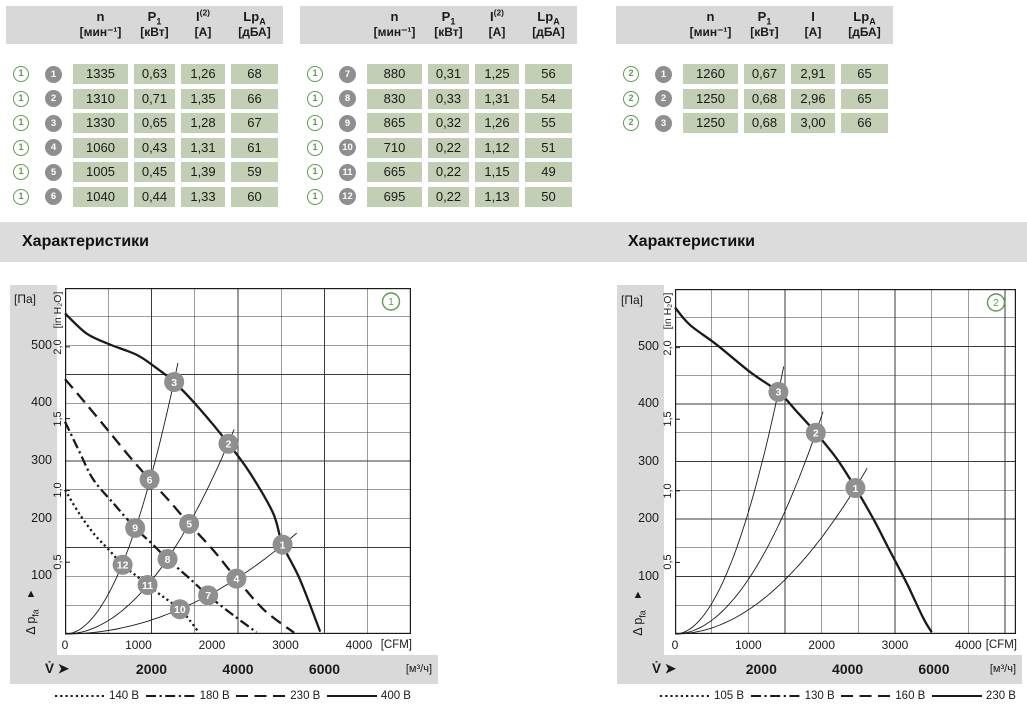 This screenshot has height=713, width=1027. What do you see at coordinates (864, 74) in the screenshot?
I see `value-cell: 65` at bounding box center [864, 74].